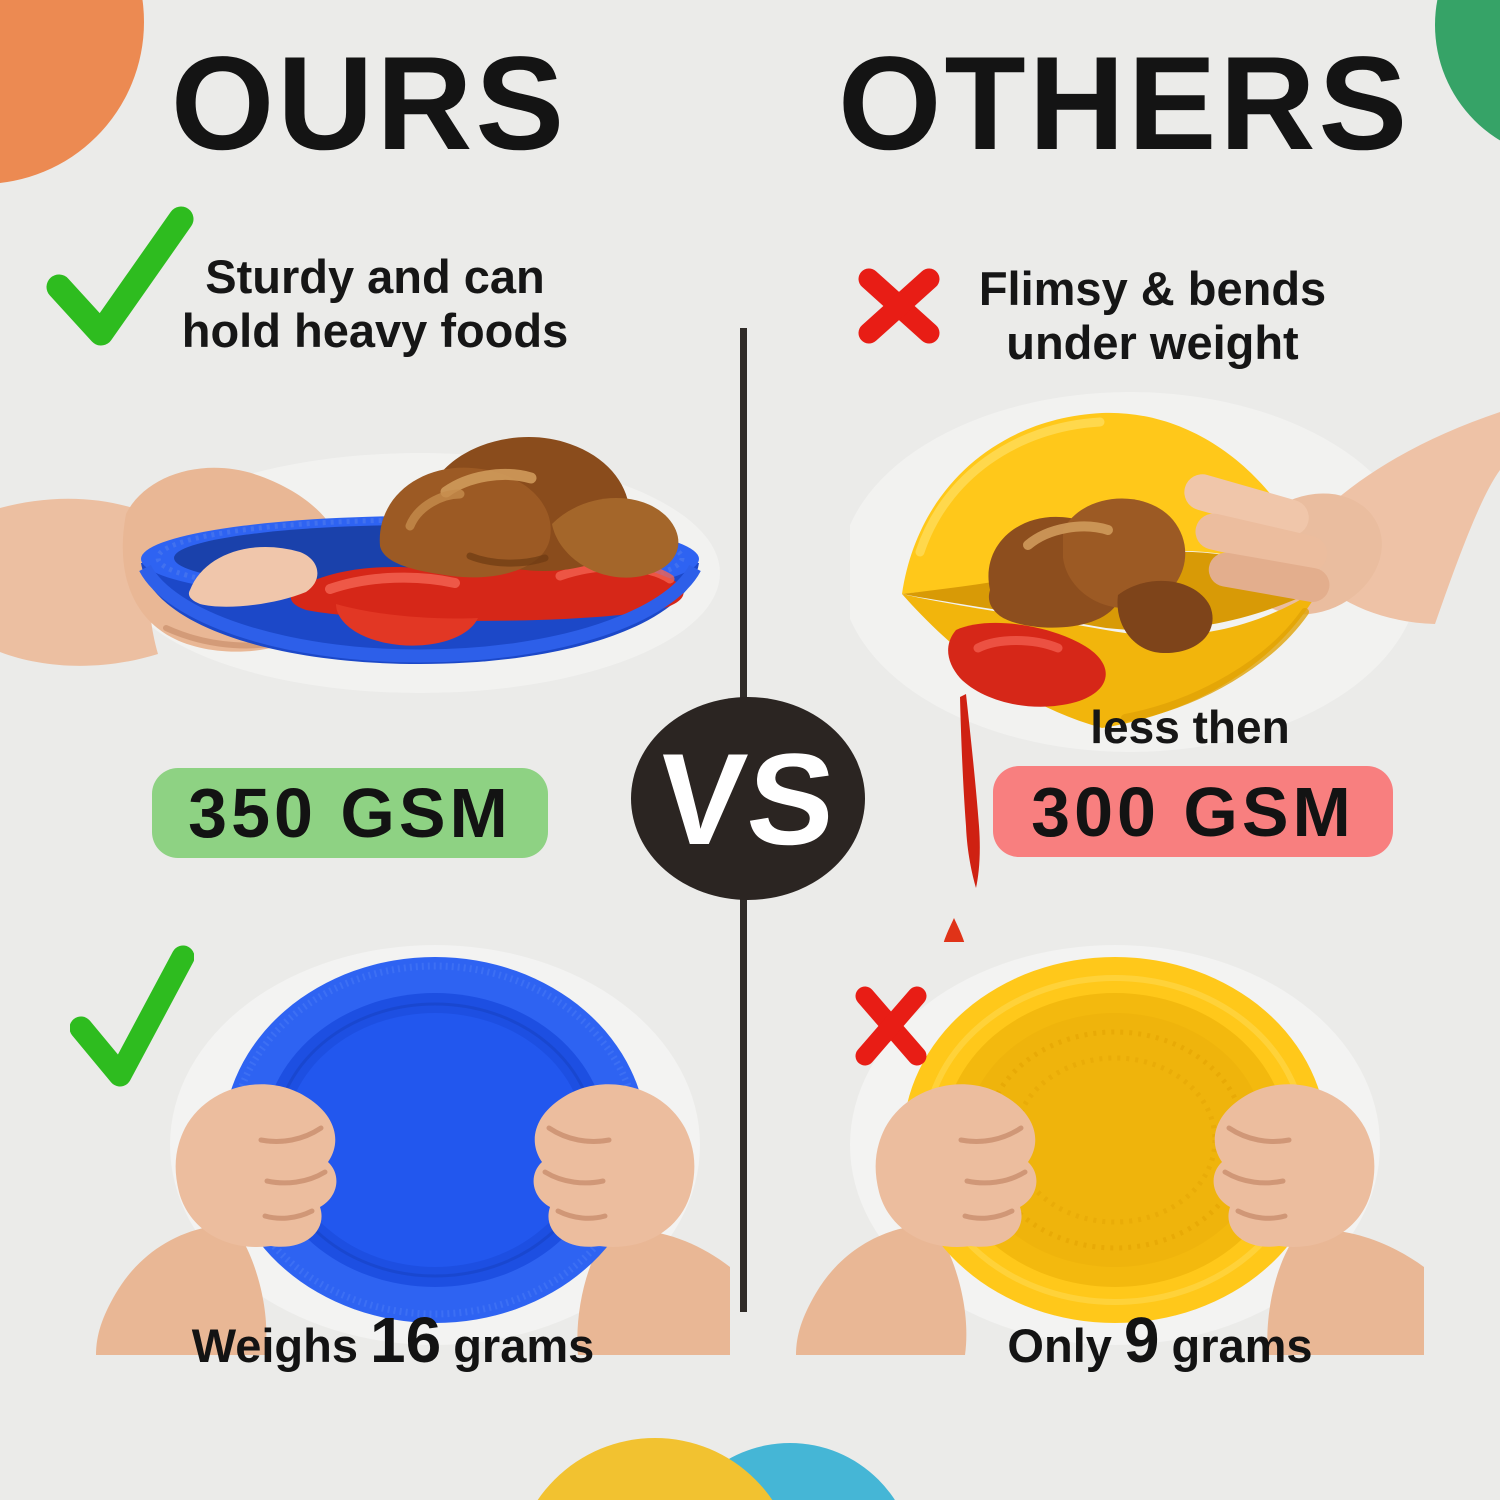 This screenshot has height=1500, width=1500. I want to click on weight-value-ours: 16, so click(406, 1340).